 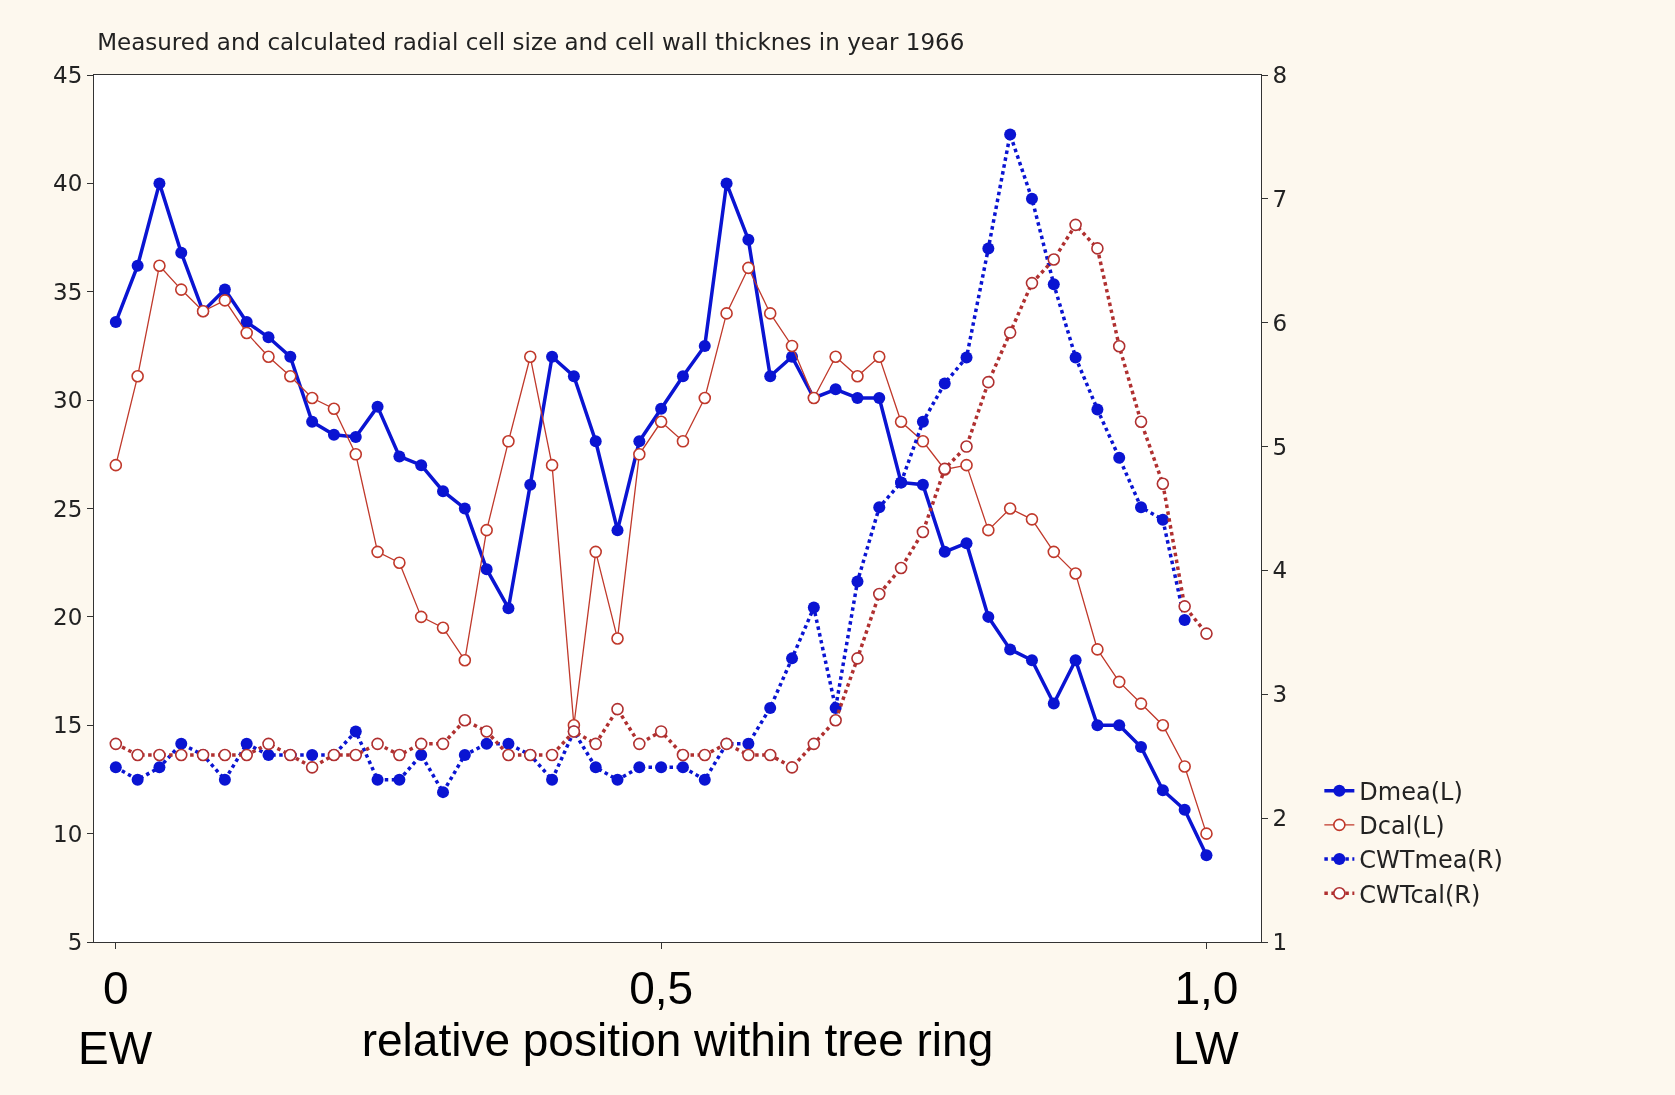 I want to click on y-tick-label: 5, so click(x=75, y=942).